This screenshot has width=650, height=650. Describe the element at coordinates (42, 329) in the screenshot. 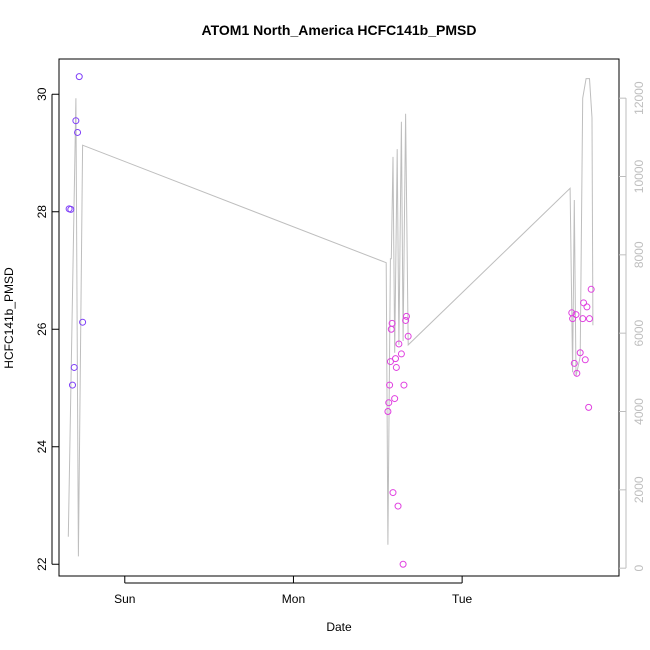

I see `y-tick-label: 26` at that location.